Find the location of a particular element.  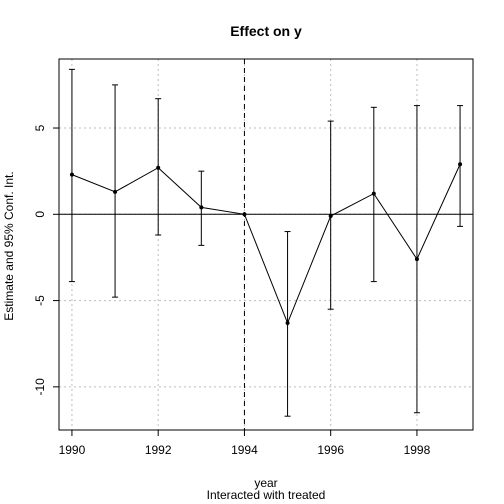

y-tick-label: -10 is located at coordinates (40, 387).